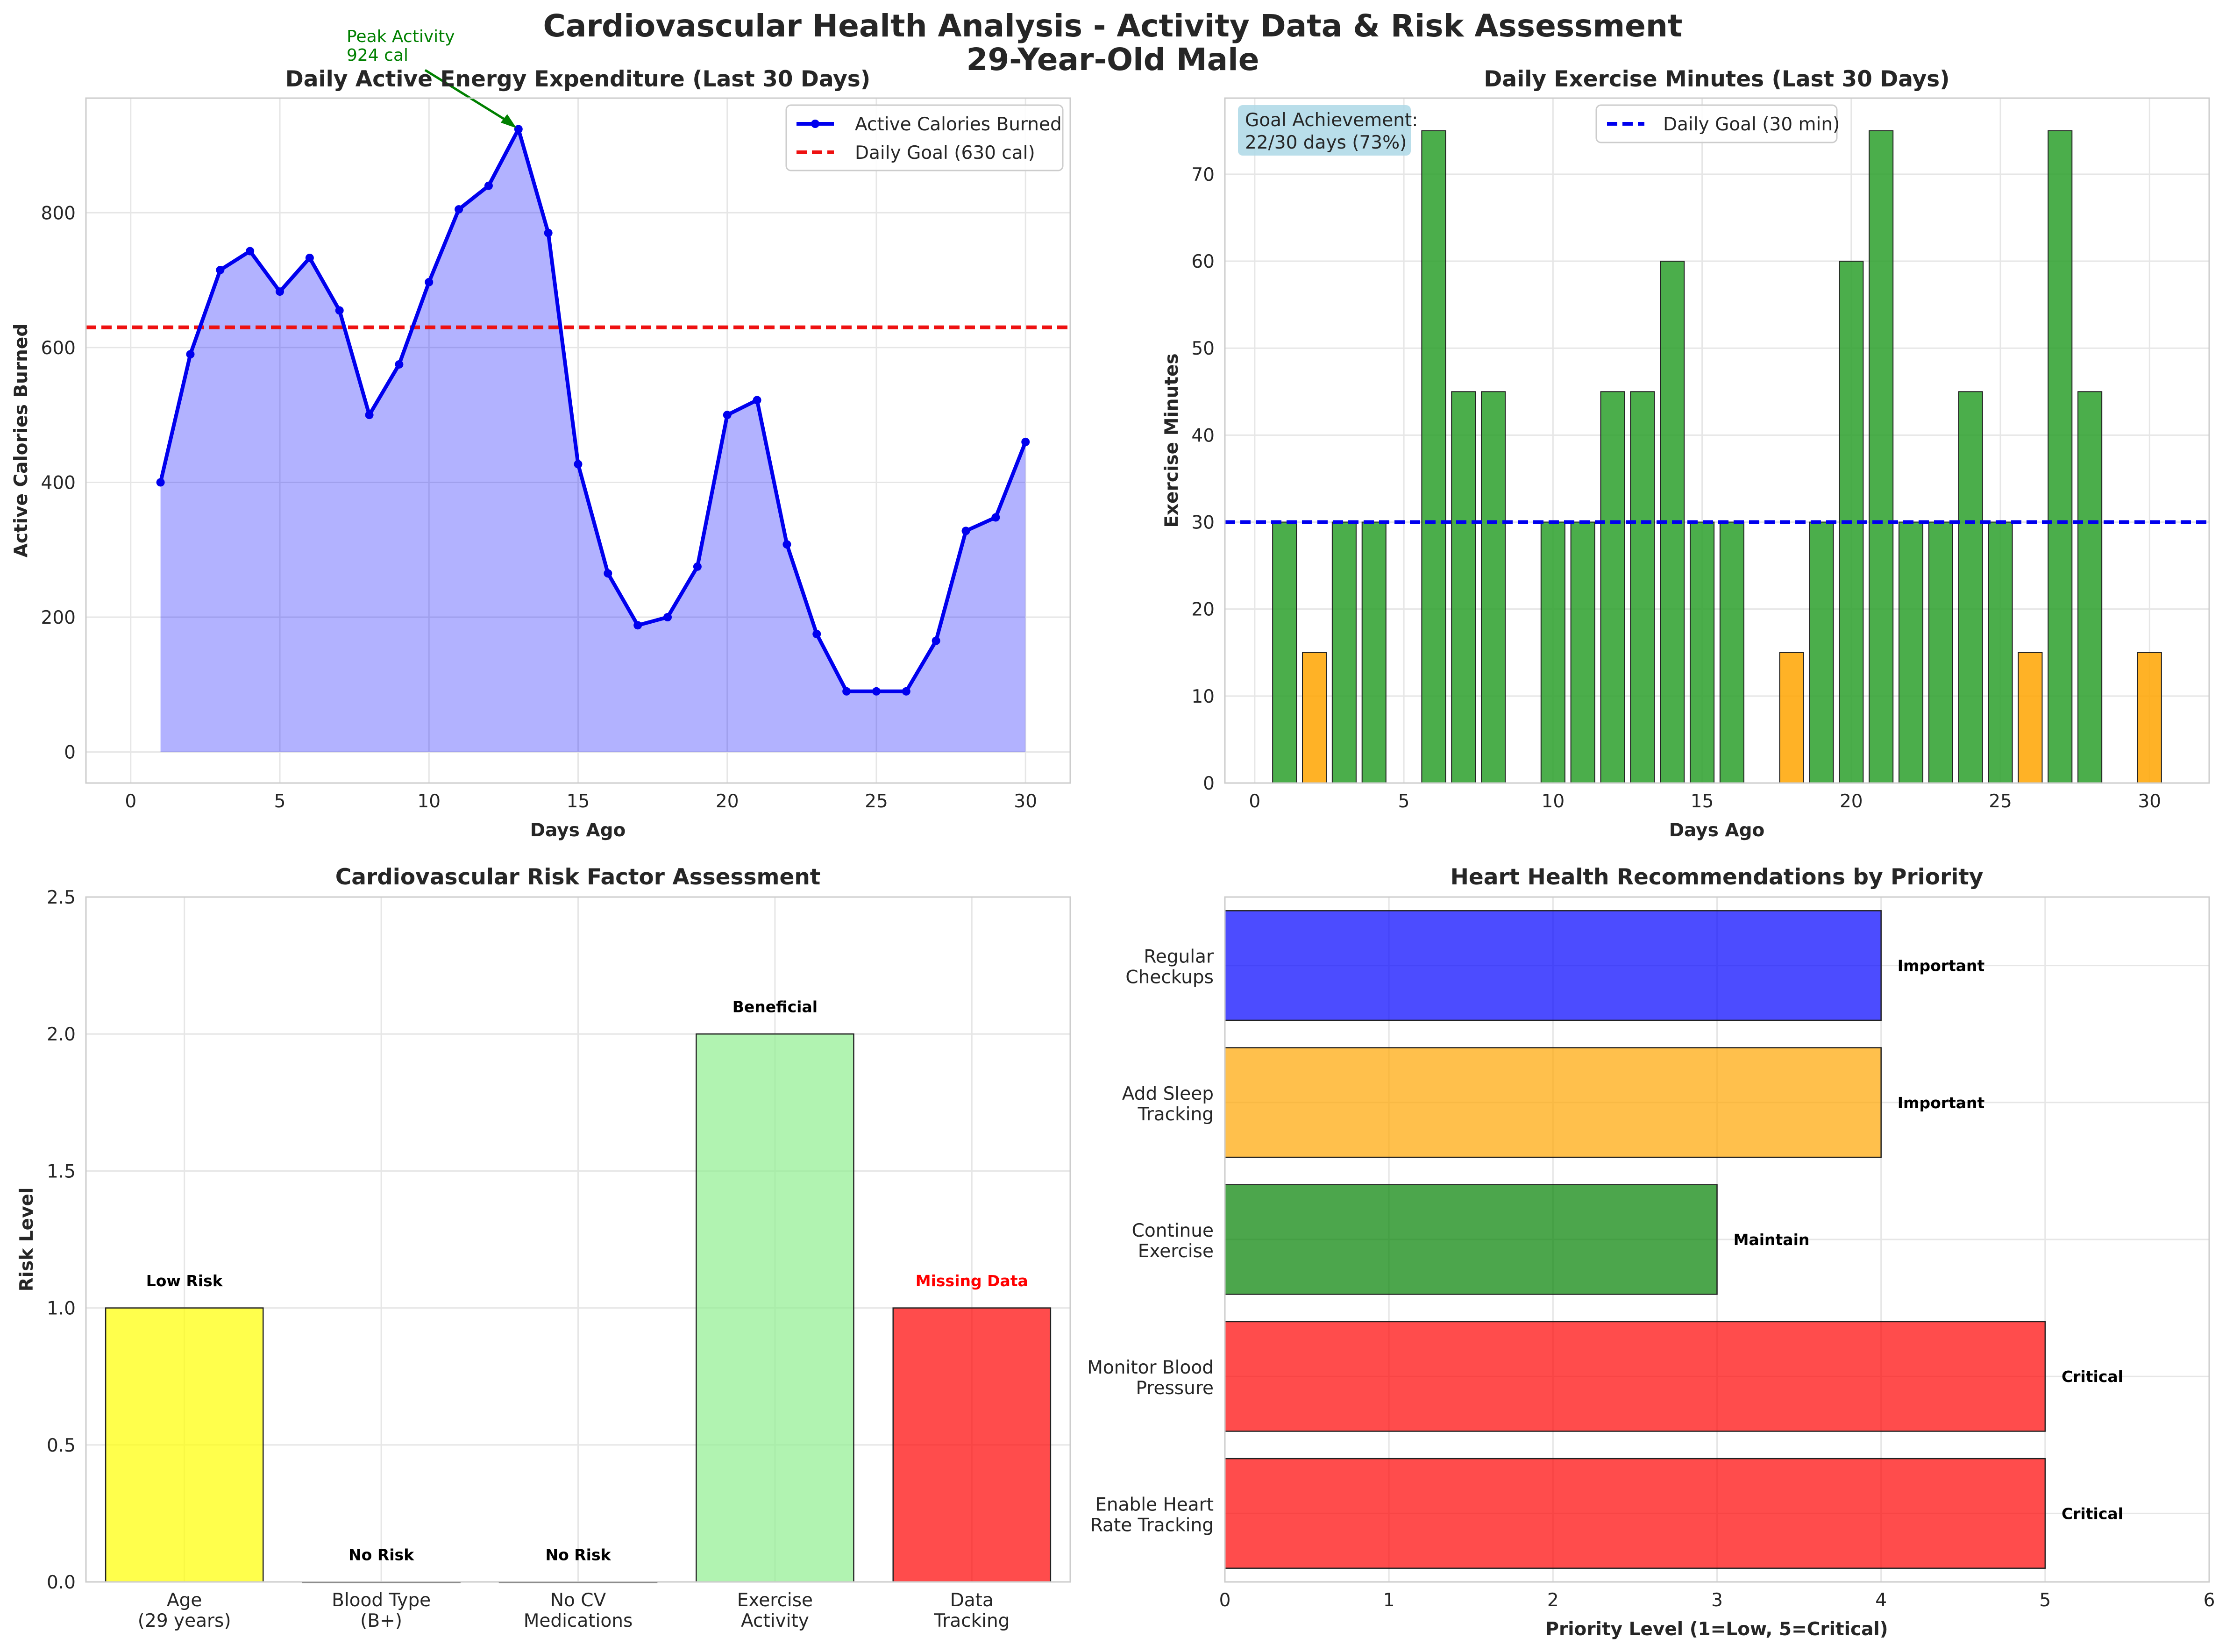 Image resolution: width=2226 pixels, height=1652 pixels. Describe the element at coordinates (508, 121) in the screenshot. I see `peak-annotation-arrowhead` at that location.